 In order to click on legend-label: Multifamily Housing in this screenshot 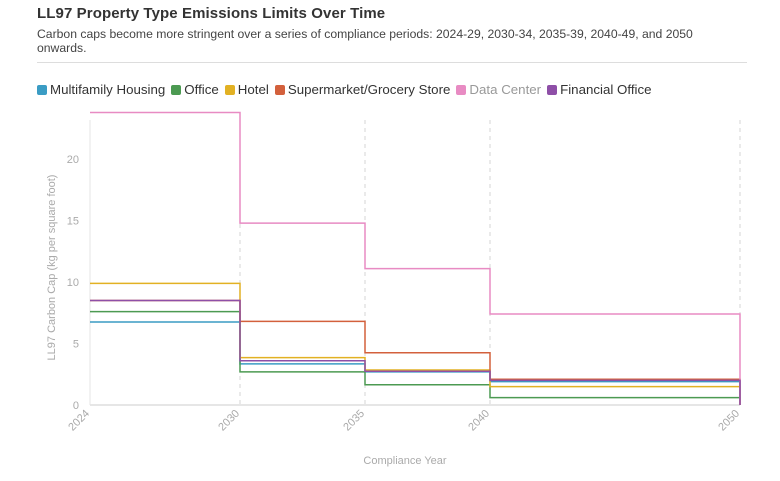, I will do `click(108, 89)`.